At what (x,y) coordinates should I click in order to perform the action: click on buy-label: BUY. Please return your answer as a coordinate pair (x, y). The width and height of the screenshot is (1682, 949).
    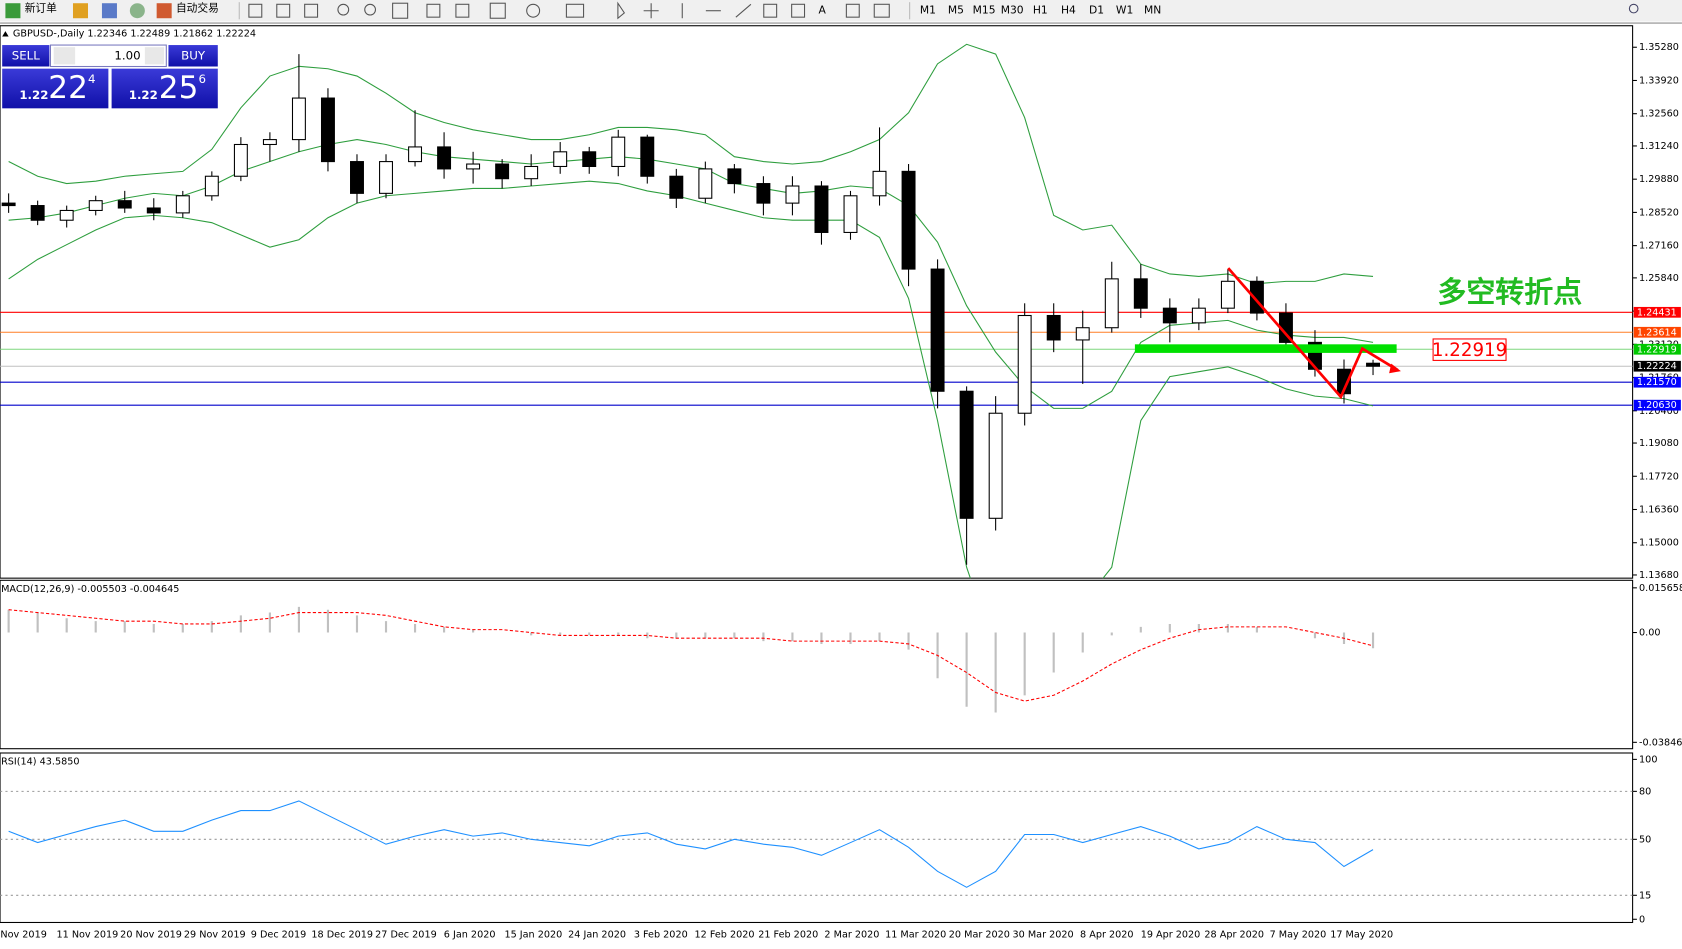
    Looking at the image, I should click on (193, 55).